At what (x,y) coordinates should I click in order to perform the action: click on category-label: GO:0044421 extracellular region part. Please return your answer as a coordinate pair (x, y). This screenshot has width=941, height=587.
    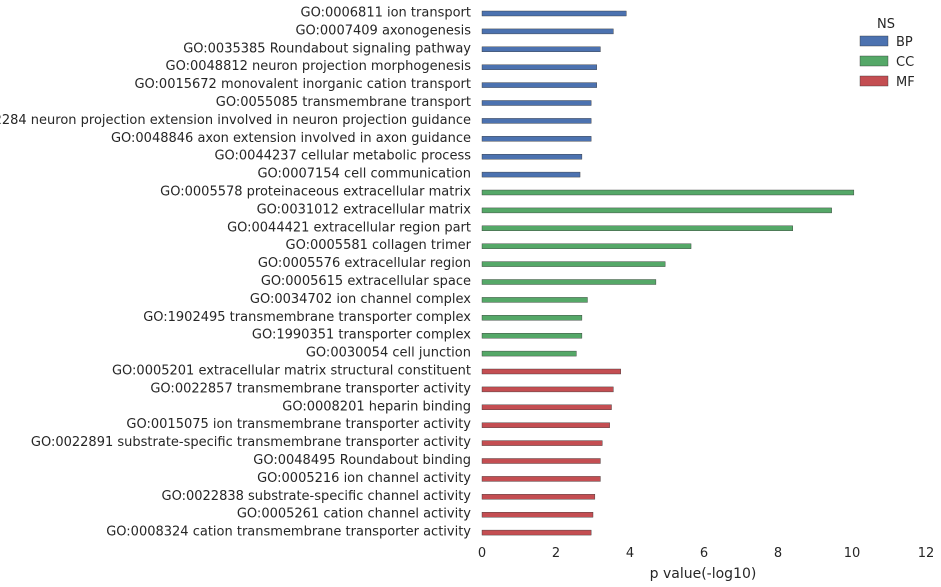
    Looking at the image, I should click on (349, 227).